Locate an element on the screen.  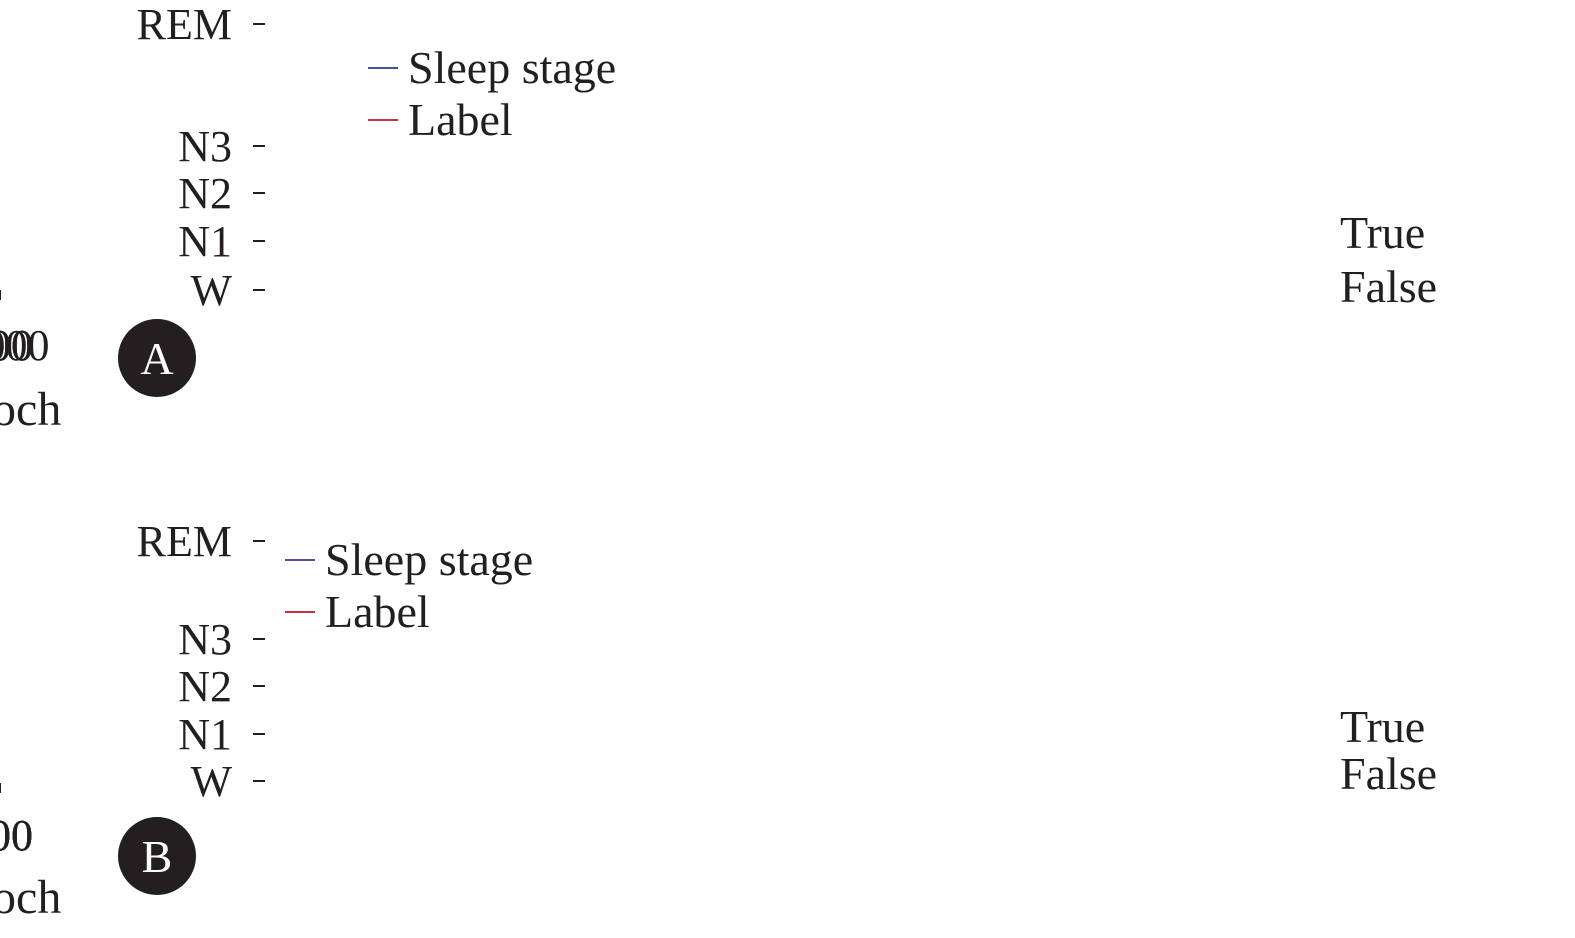
x-tick-label: 800 is located at coordinates (16, 345).